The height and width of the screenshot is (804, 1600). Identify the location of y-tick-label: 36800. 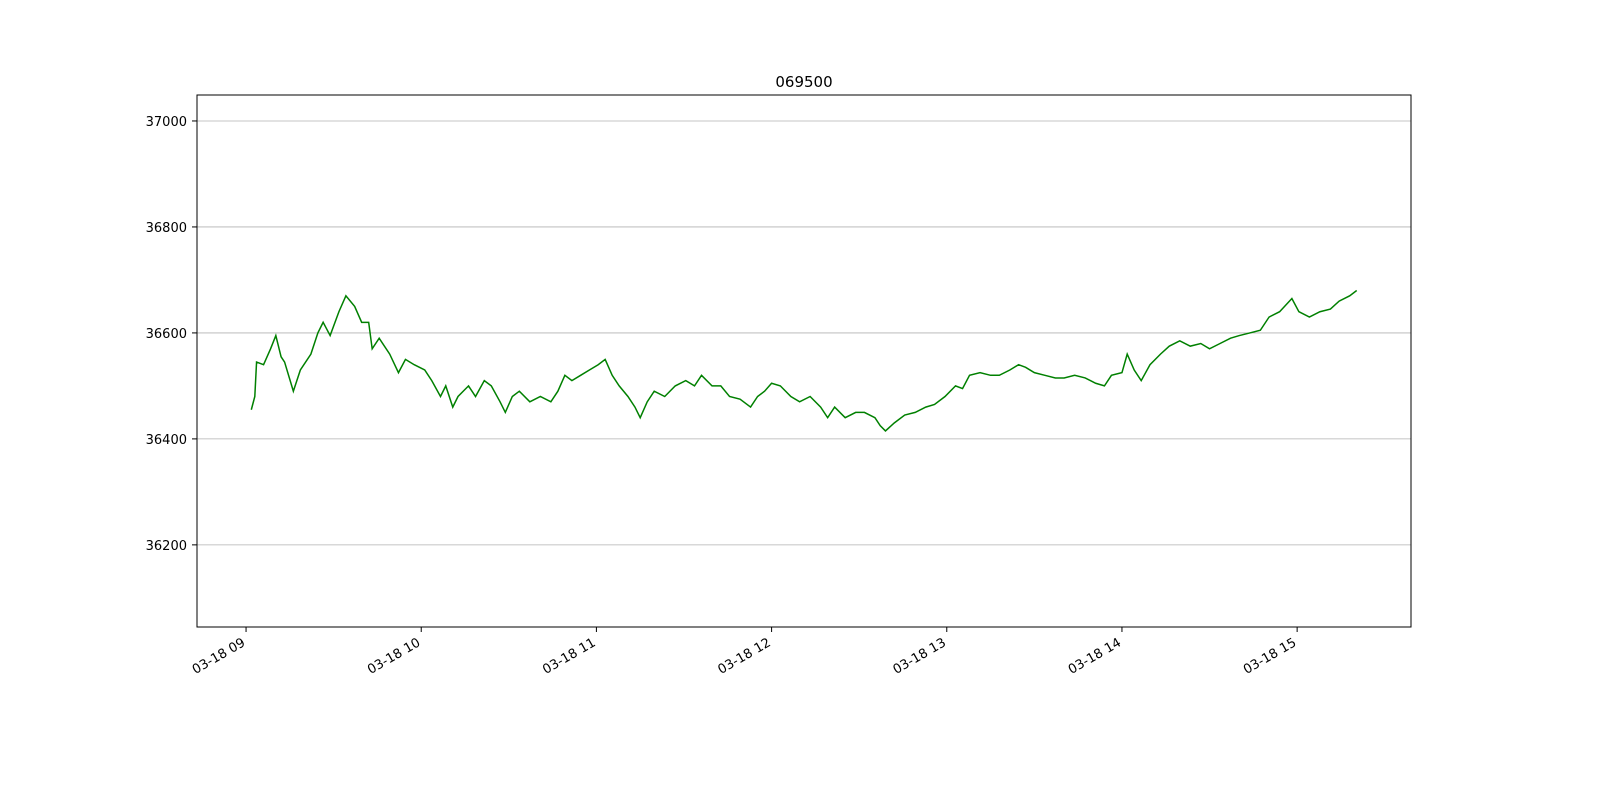
(166, 228).